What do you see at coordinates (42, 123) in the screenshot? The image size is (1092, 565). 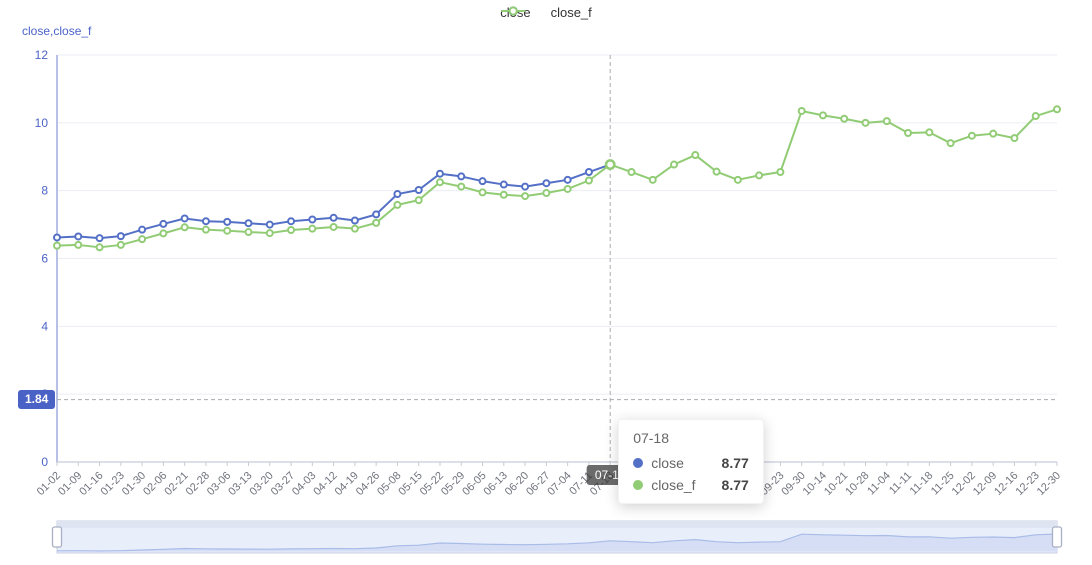 I see `svg-text: 10` at bounding box center [42, 123].